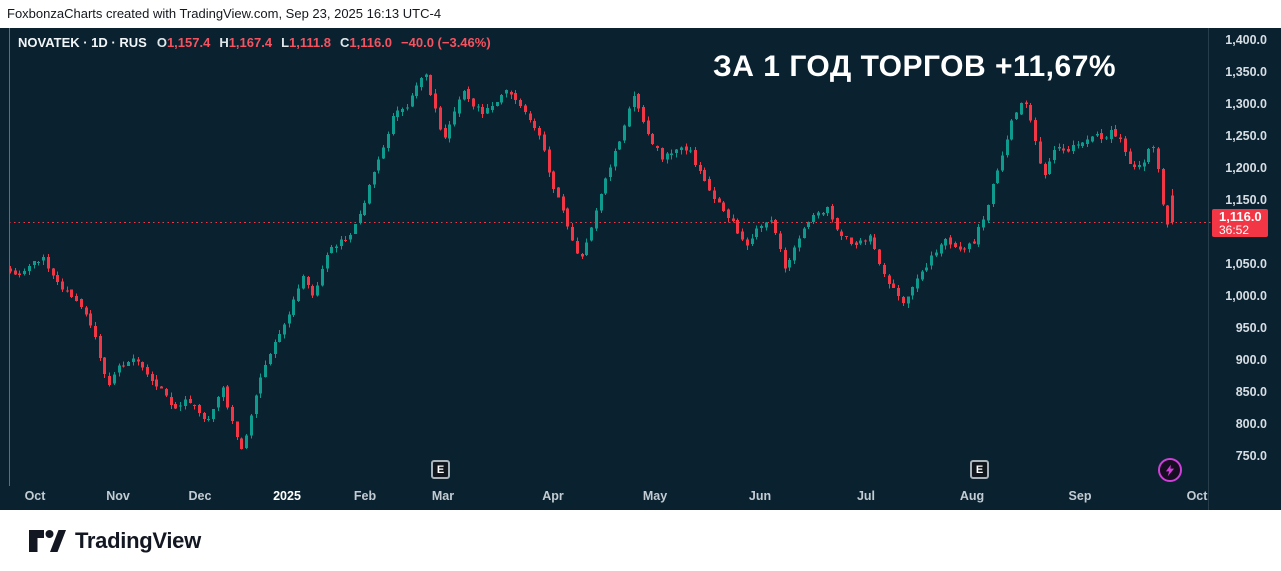 The width and height of the screenshot is (1281, 571). I want to click on ohlc-letter: H, so click(224, 42).